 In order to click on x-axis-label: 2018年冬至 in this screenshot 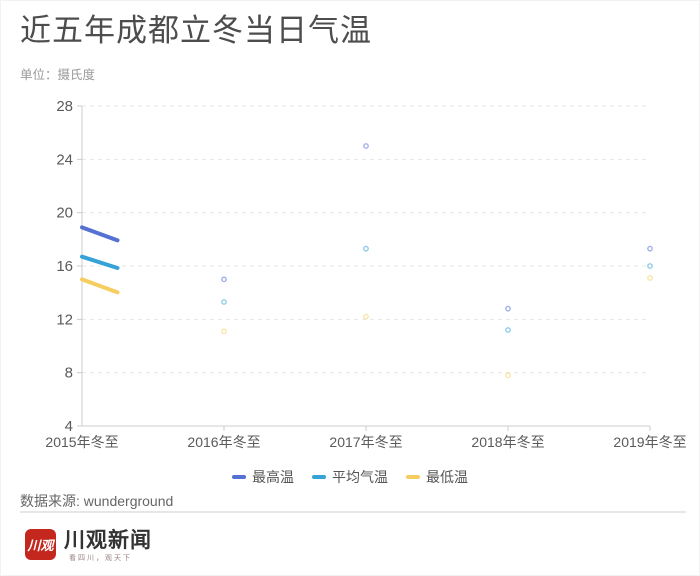, I will do `click(507, 442)`.